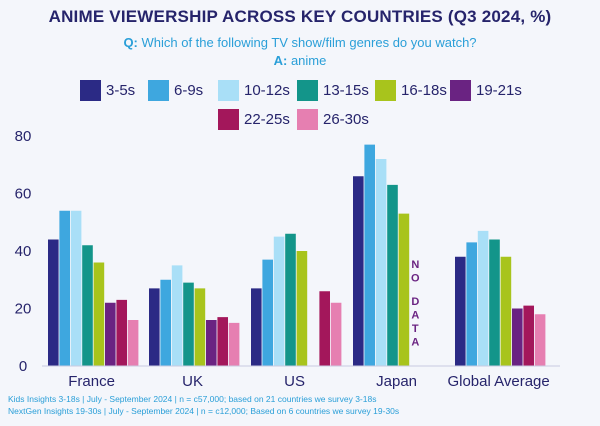 This screenshot has width=600, height=426. Describe the element at coordinates (294, 381) in the screenshot. I see `x-tick-label: US` at that location.